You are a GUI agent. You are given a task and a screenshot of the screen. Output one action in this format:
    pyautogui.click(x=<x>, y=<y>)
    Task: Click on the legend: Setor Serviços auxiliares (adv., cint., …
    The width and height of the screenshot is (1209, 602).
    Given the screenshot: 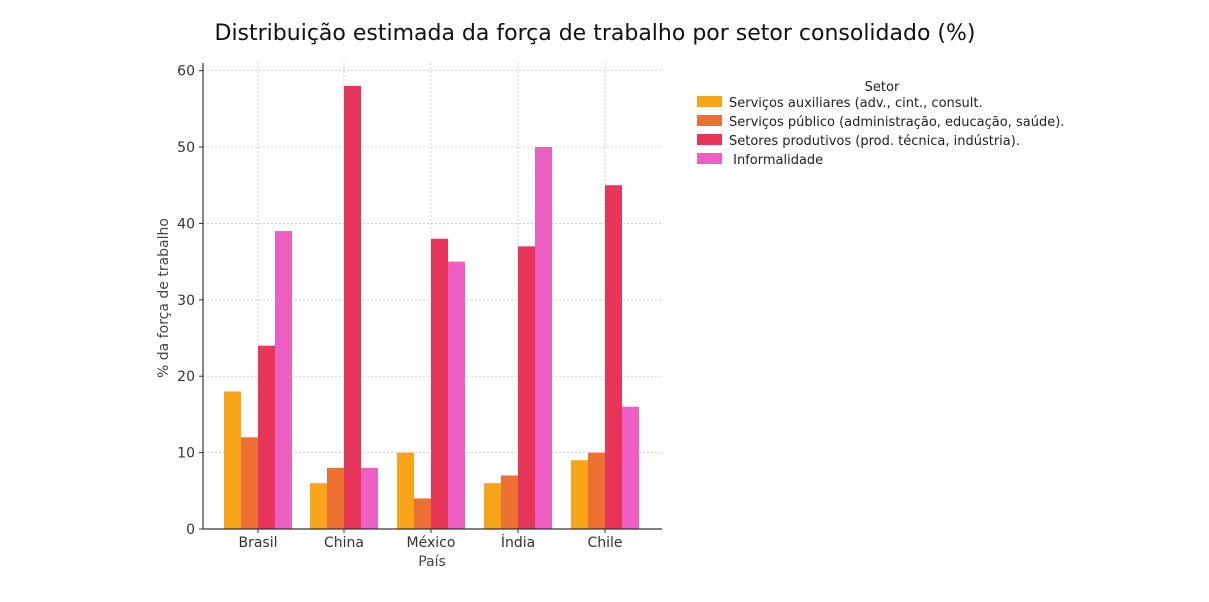 What is the action you would take?
    pyautogui.click(x=880, y=124)
    